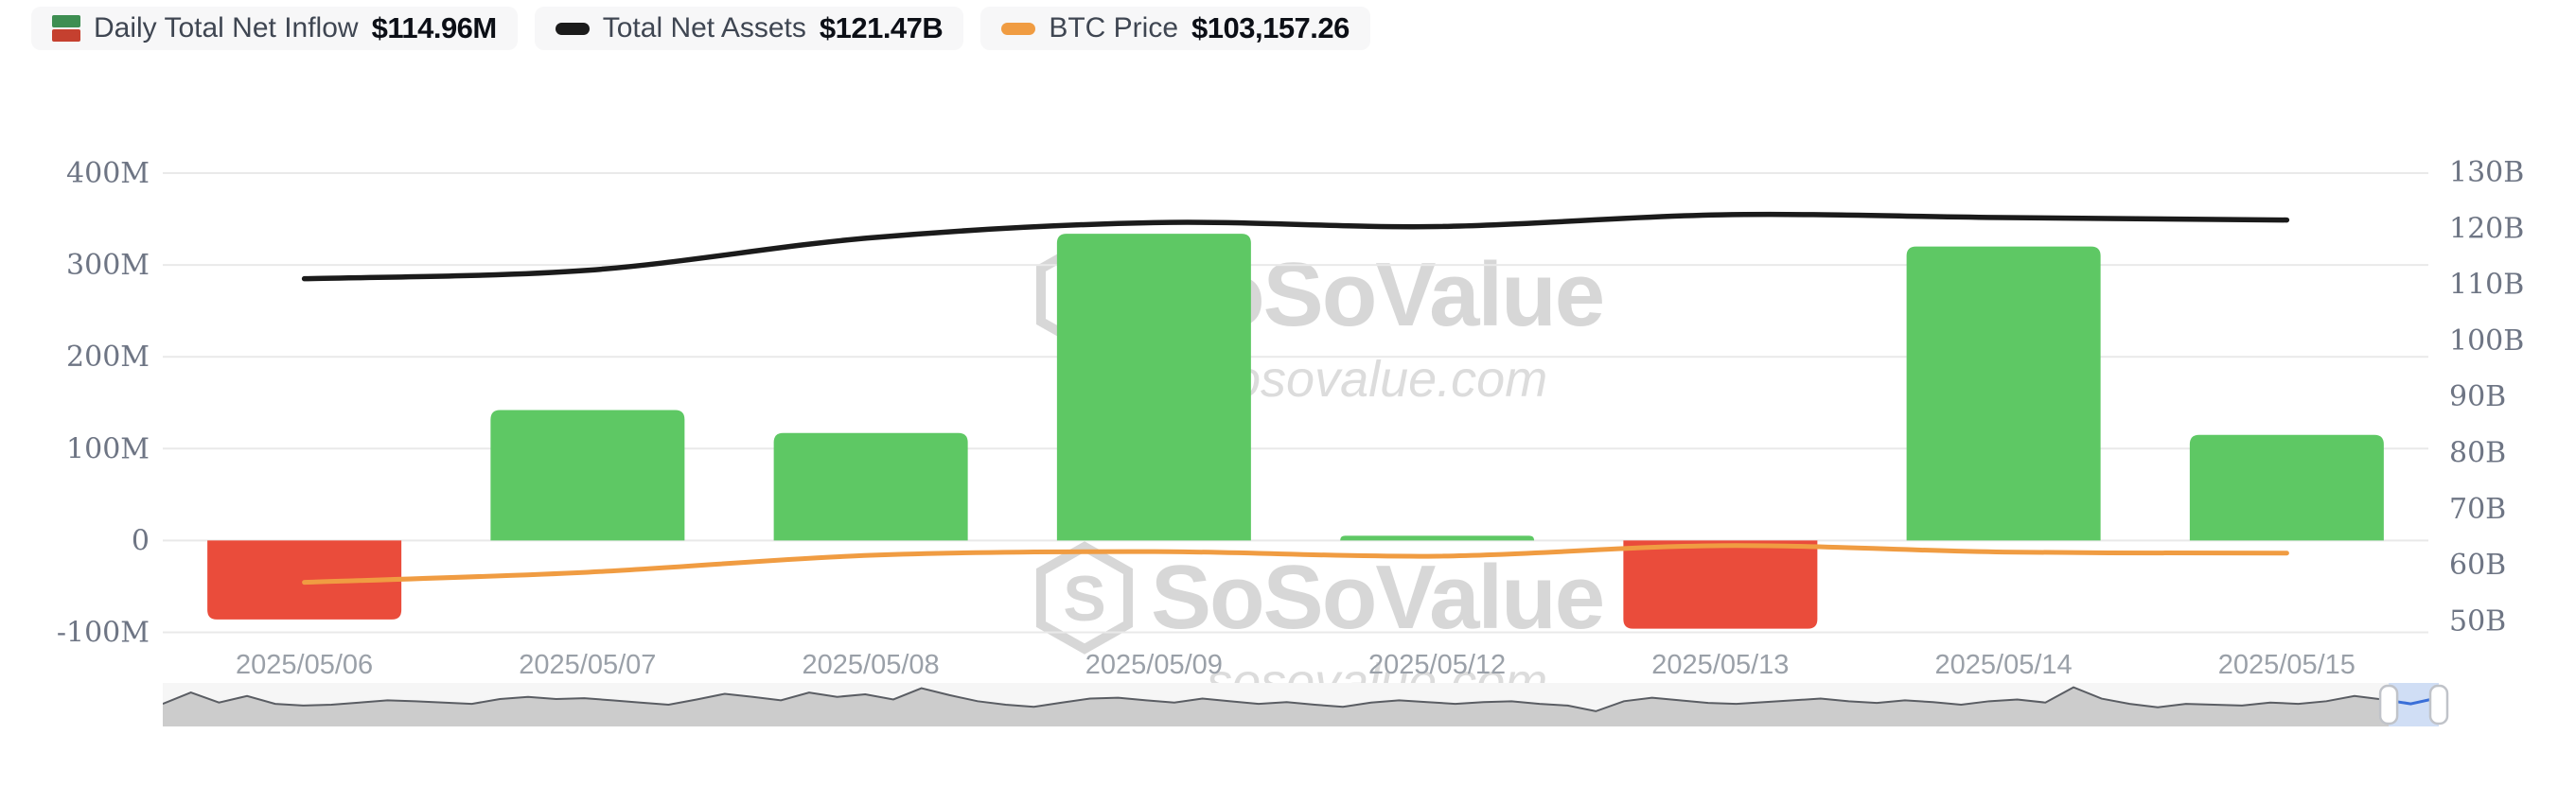 Image resolution: width=2576 pixels, height=787 pixels. I want to click on right-axis-tick-label: 90B, so click(2477, 396).